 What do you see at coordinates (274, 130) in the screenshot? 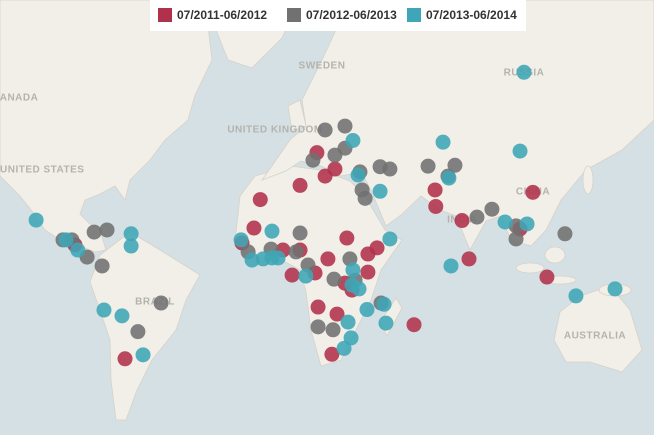
I see `country-label: UNITED KINGDOM` at bounding box center [274, 130].